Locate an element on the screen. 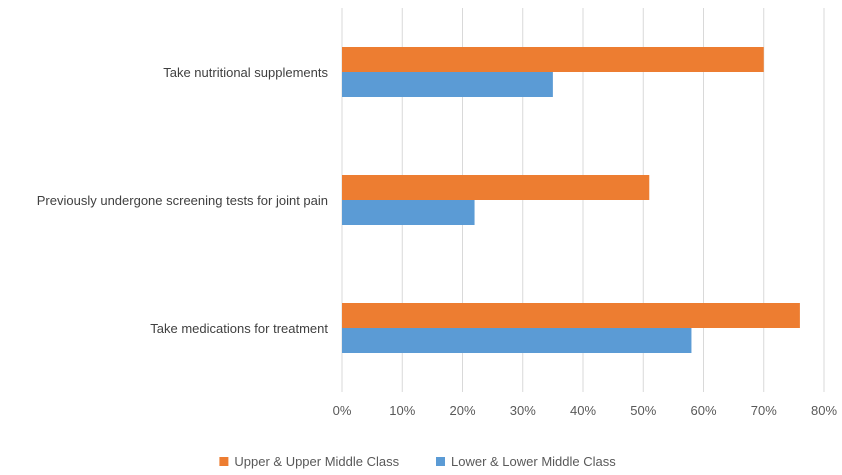  x-tick-label: 40% is located at coordinates (583, 410).